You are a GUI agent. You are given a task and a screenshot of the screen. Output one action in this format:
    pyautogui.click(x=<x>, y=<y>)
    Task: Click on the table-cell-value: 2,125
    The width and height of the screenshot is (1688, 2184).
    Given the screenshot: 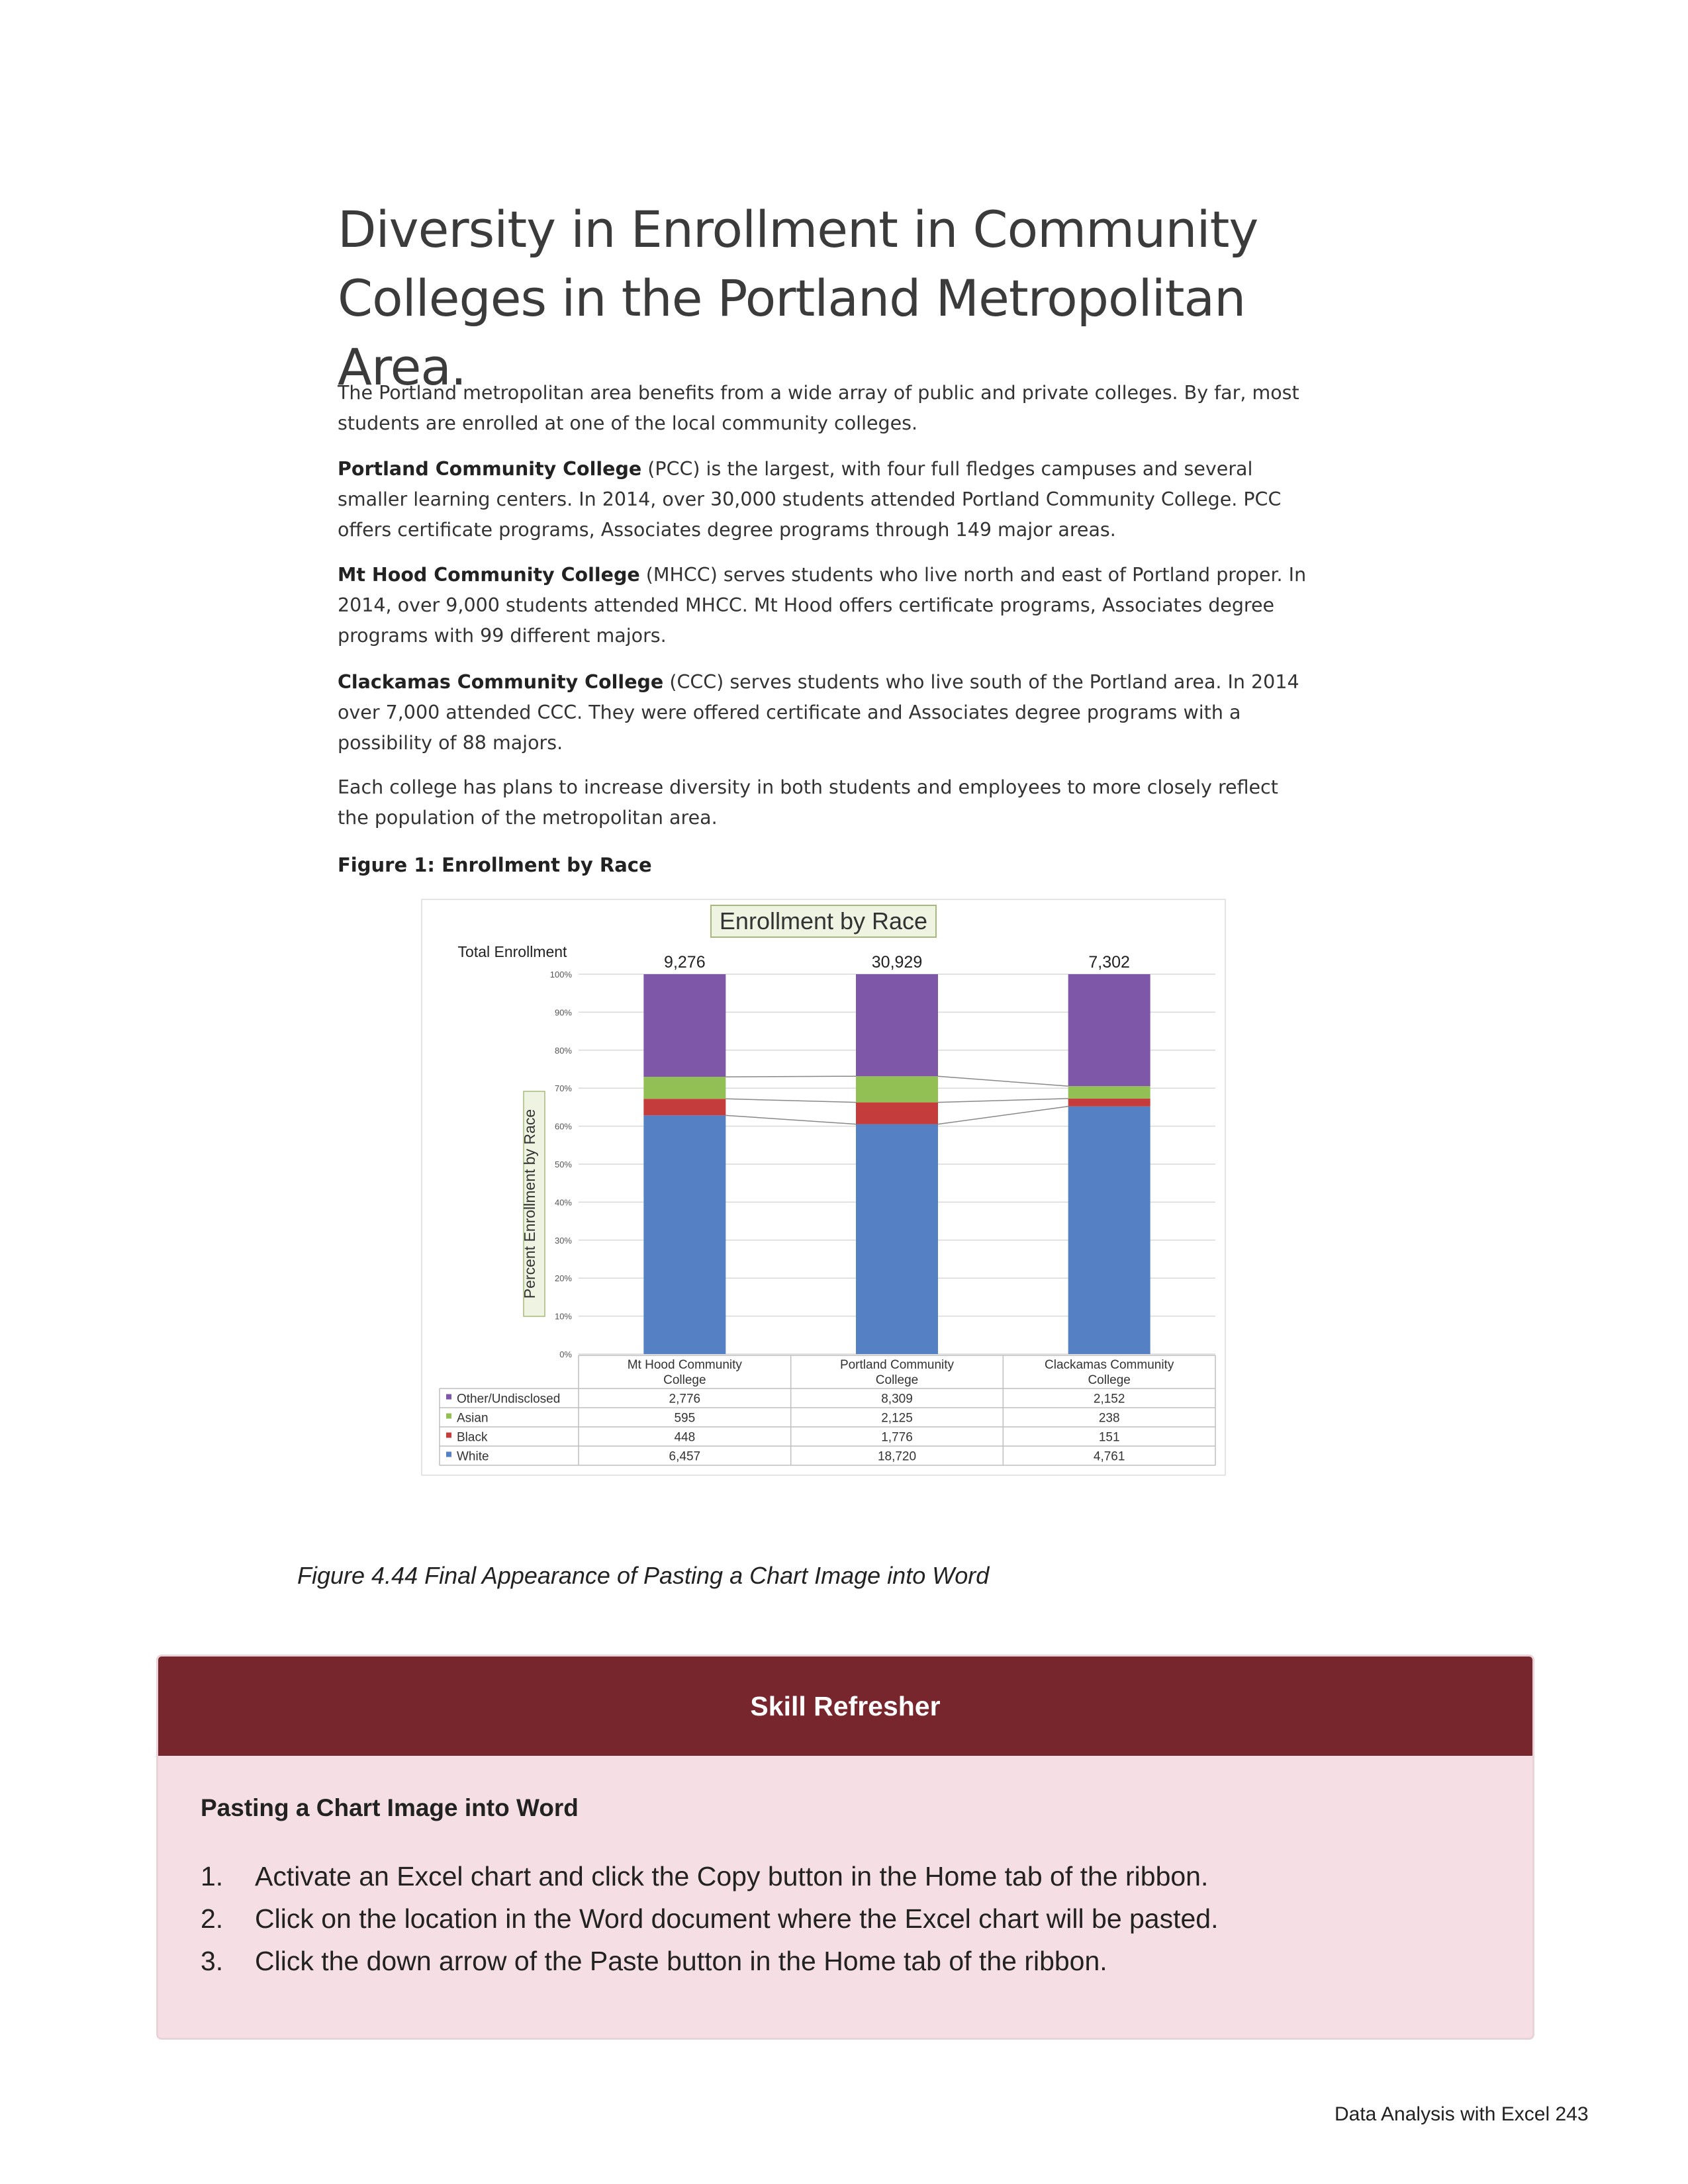 What is the action you would take?
    pyautogui.click(x=897, y=1419)
    